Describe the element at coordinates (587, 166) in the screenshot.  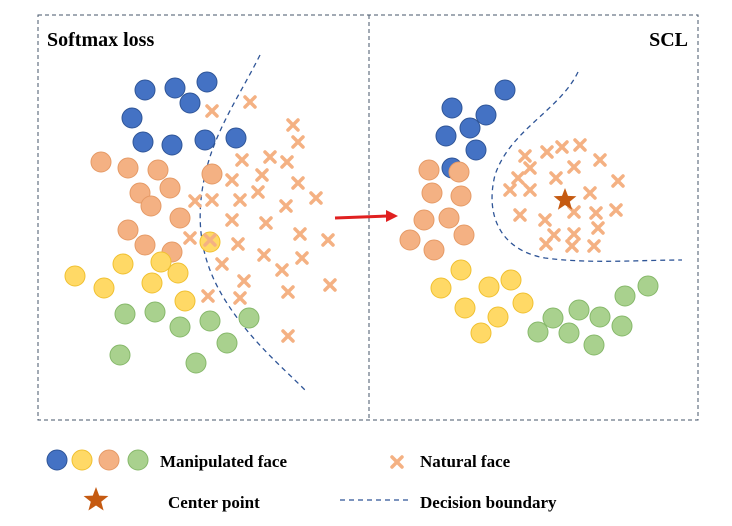
I see `decision-boundary` at that location.